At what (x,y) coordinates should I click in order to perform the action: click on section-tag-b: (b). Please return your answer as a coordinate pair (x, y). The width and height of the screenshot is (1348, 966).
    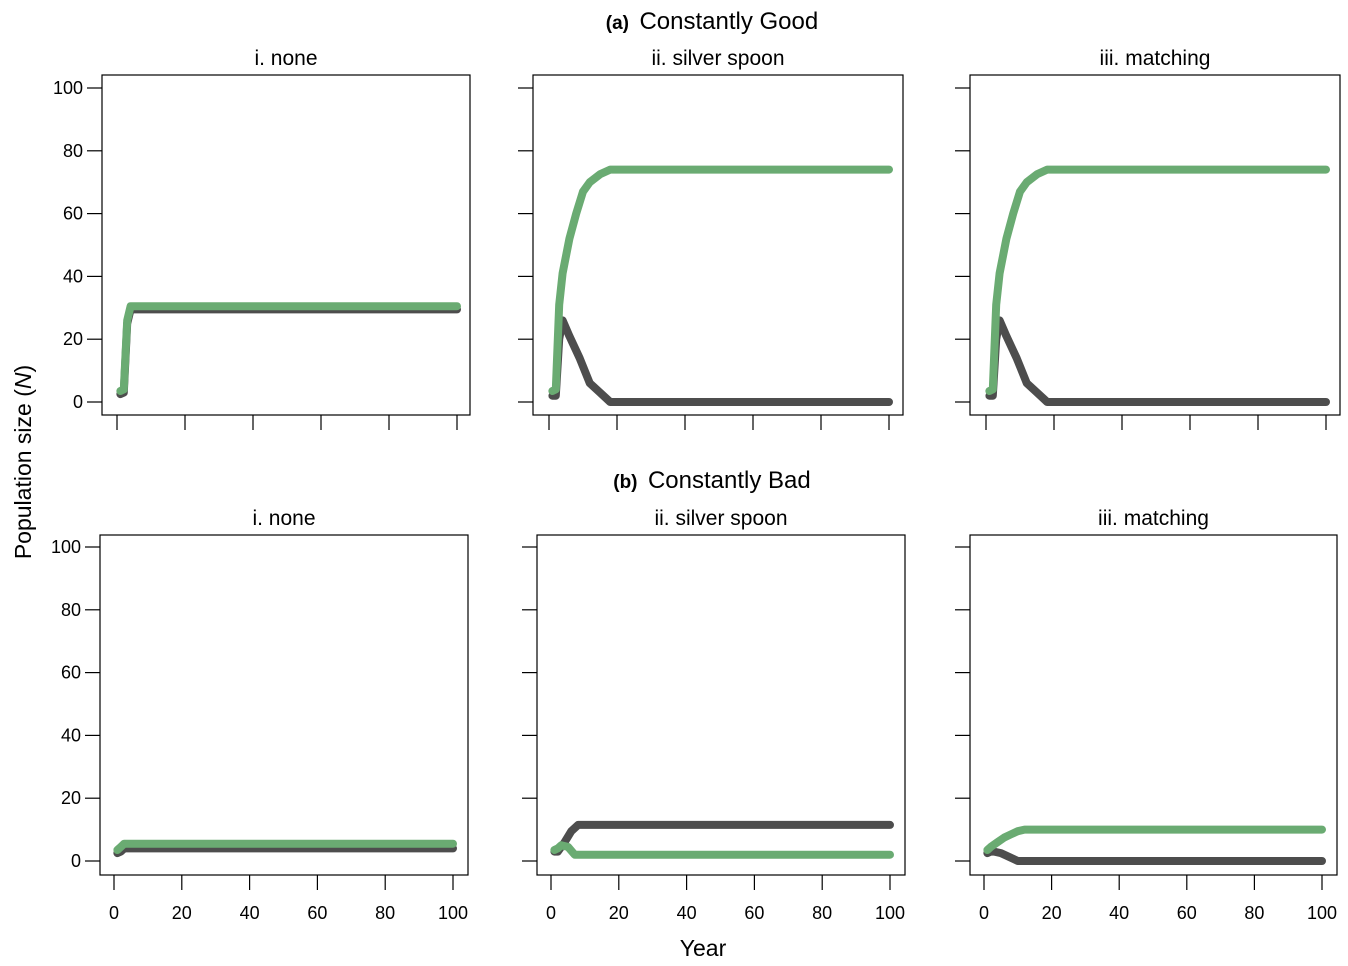
    Looking at the image, I should click on (625, 482).